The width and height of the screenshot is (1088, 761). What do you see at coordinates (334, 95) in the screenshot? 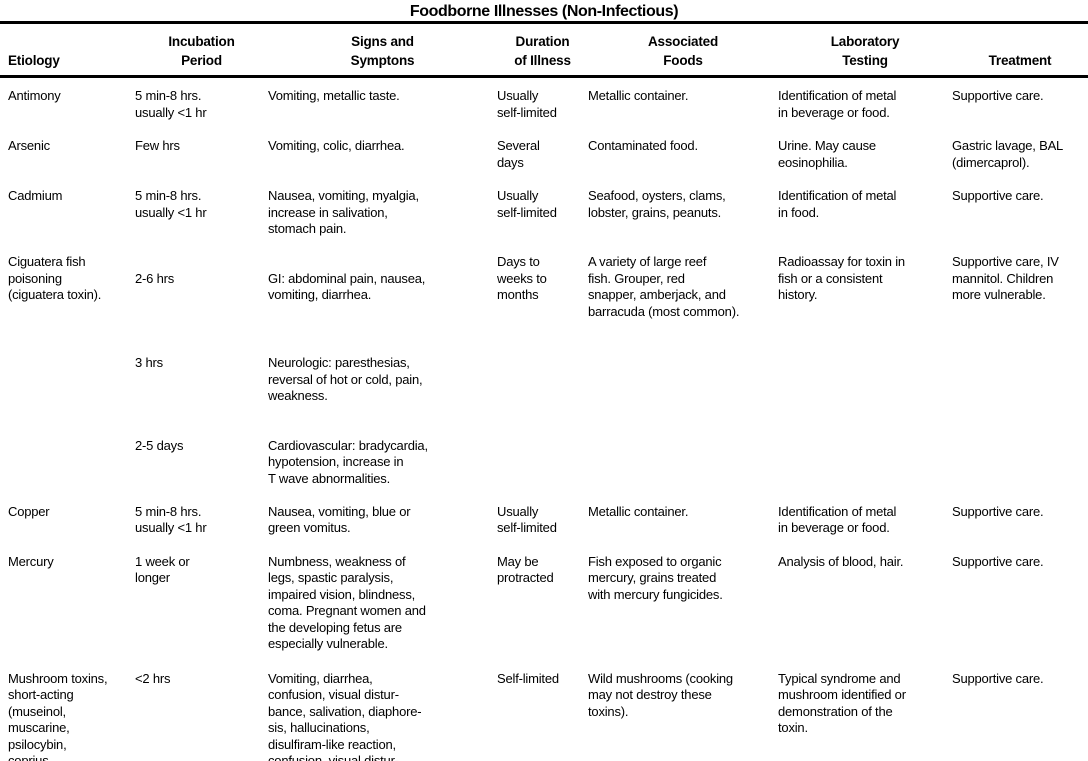
I see `cell-signs: Vomiting, metallic taste.` at bounding box center [334, 95].